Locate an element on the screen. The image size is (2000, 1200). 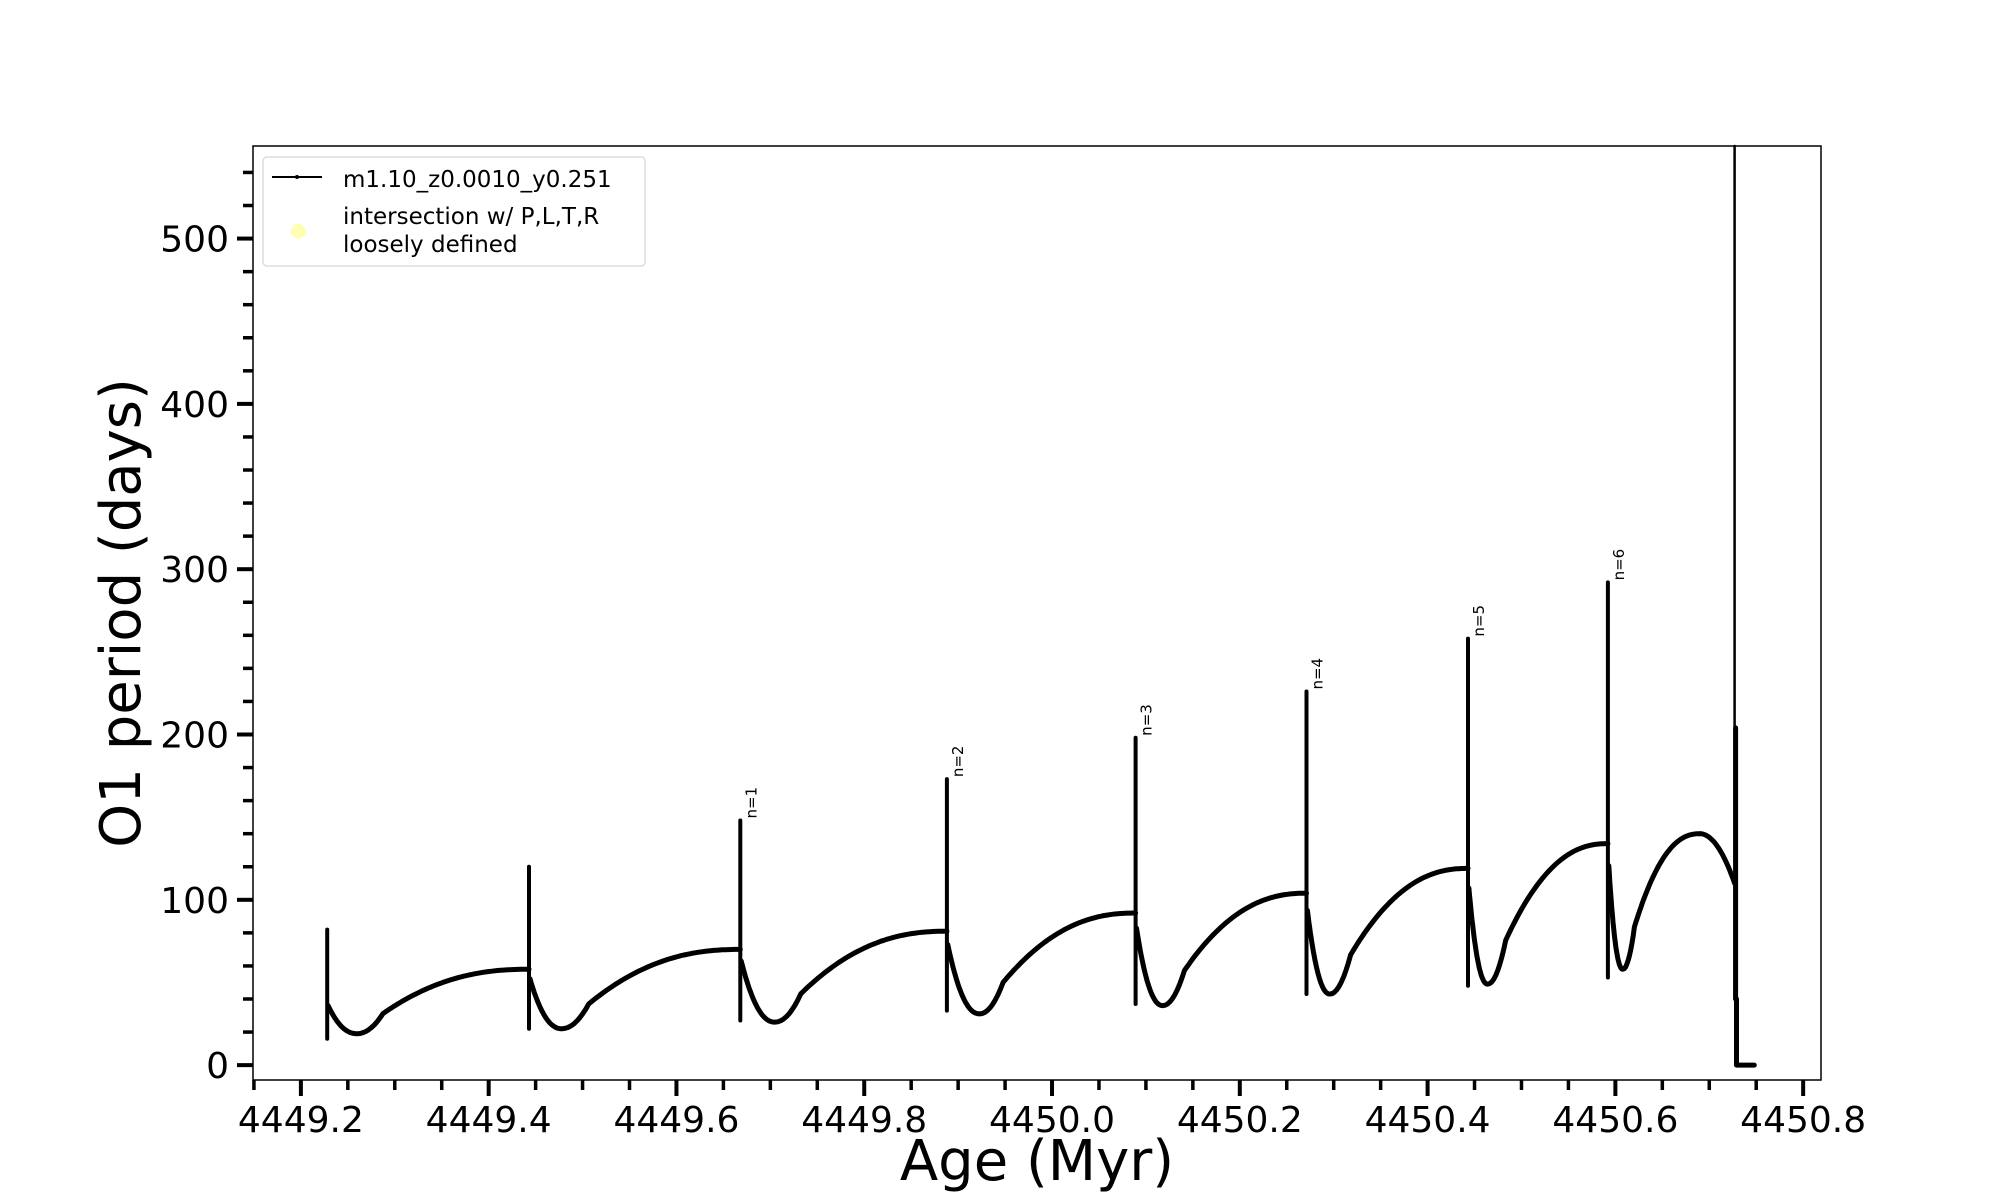
pulse-label: n=1 is located at coordinates (751, 803).